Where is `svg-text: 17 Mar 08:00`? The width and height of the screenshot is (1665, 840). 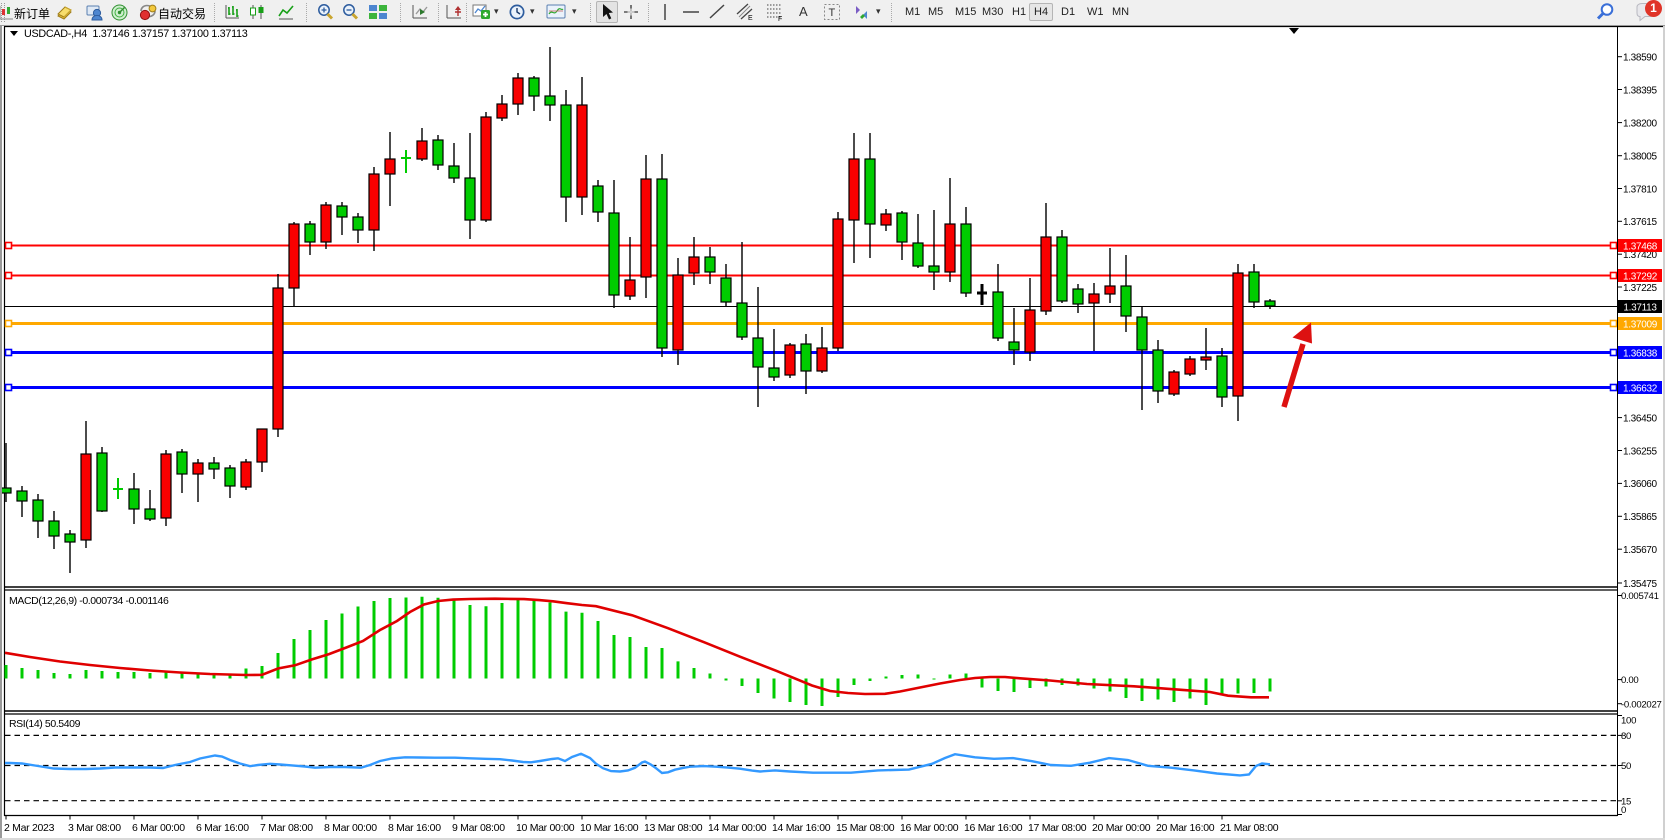 svg-text: 17 Mar 08:00 is located at coordinates (1057, 828).